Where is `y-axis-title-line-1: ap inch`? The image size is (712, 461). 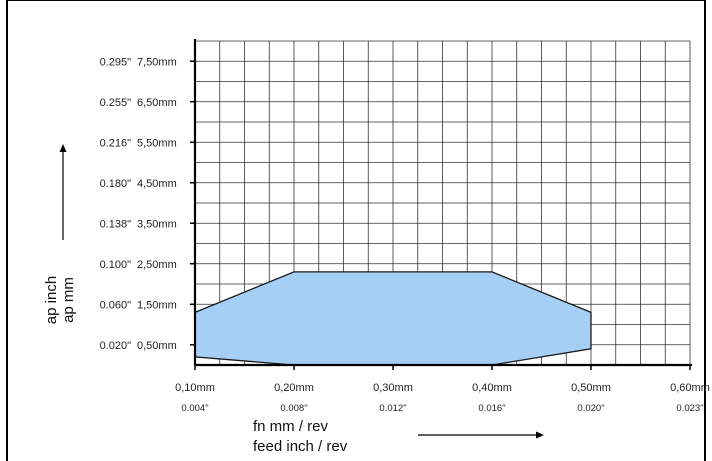
y-axis-title-line-1: ap inch is located at coordinates (51, 300).